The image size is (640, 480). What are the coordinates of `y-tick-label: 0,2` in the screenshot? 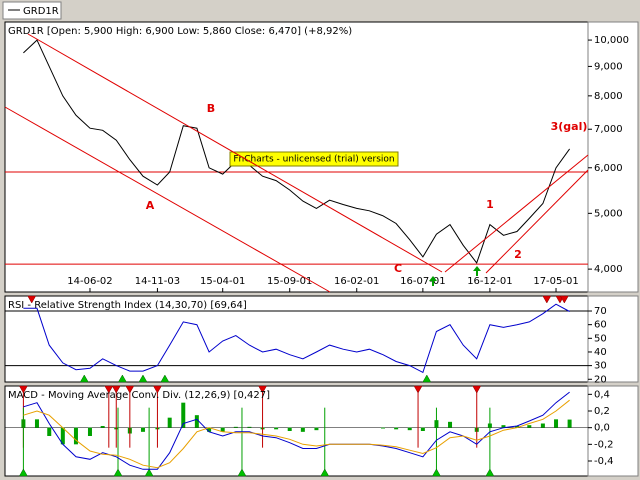 It's located at (602, 411).